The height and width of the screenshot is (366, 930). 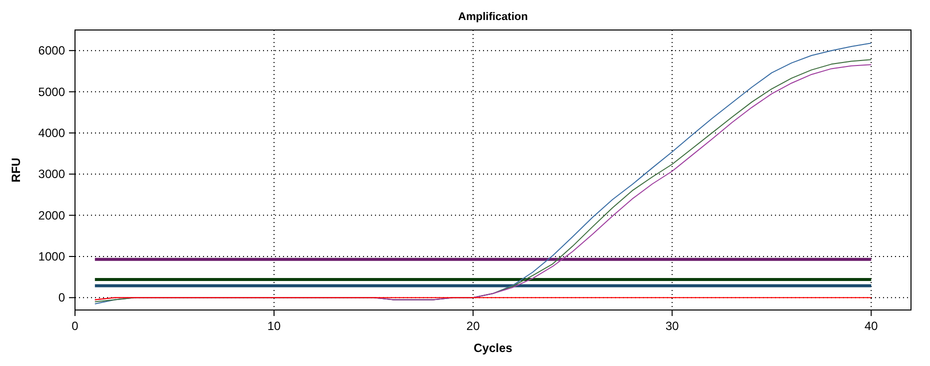 I want to click on x-tick-label: 10, so click(x=274, y=326).